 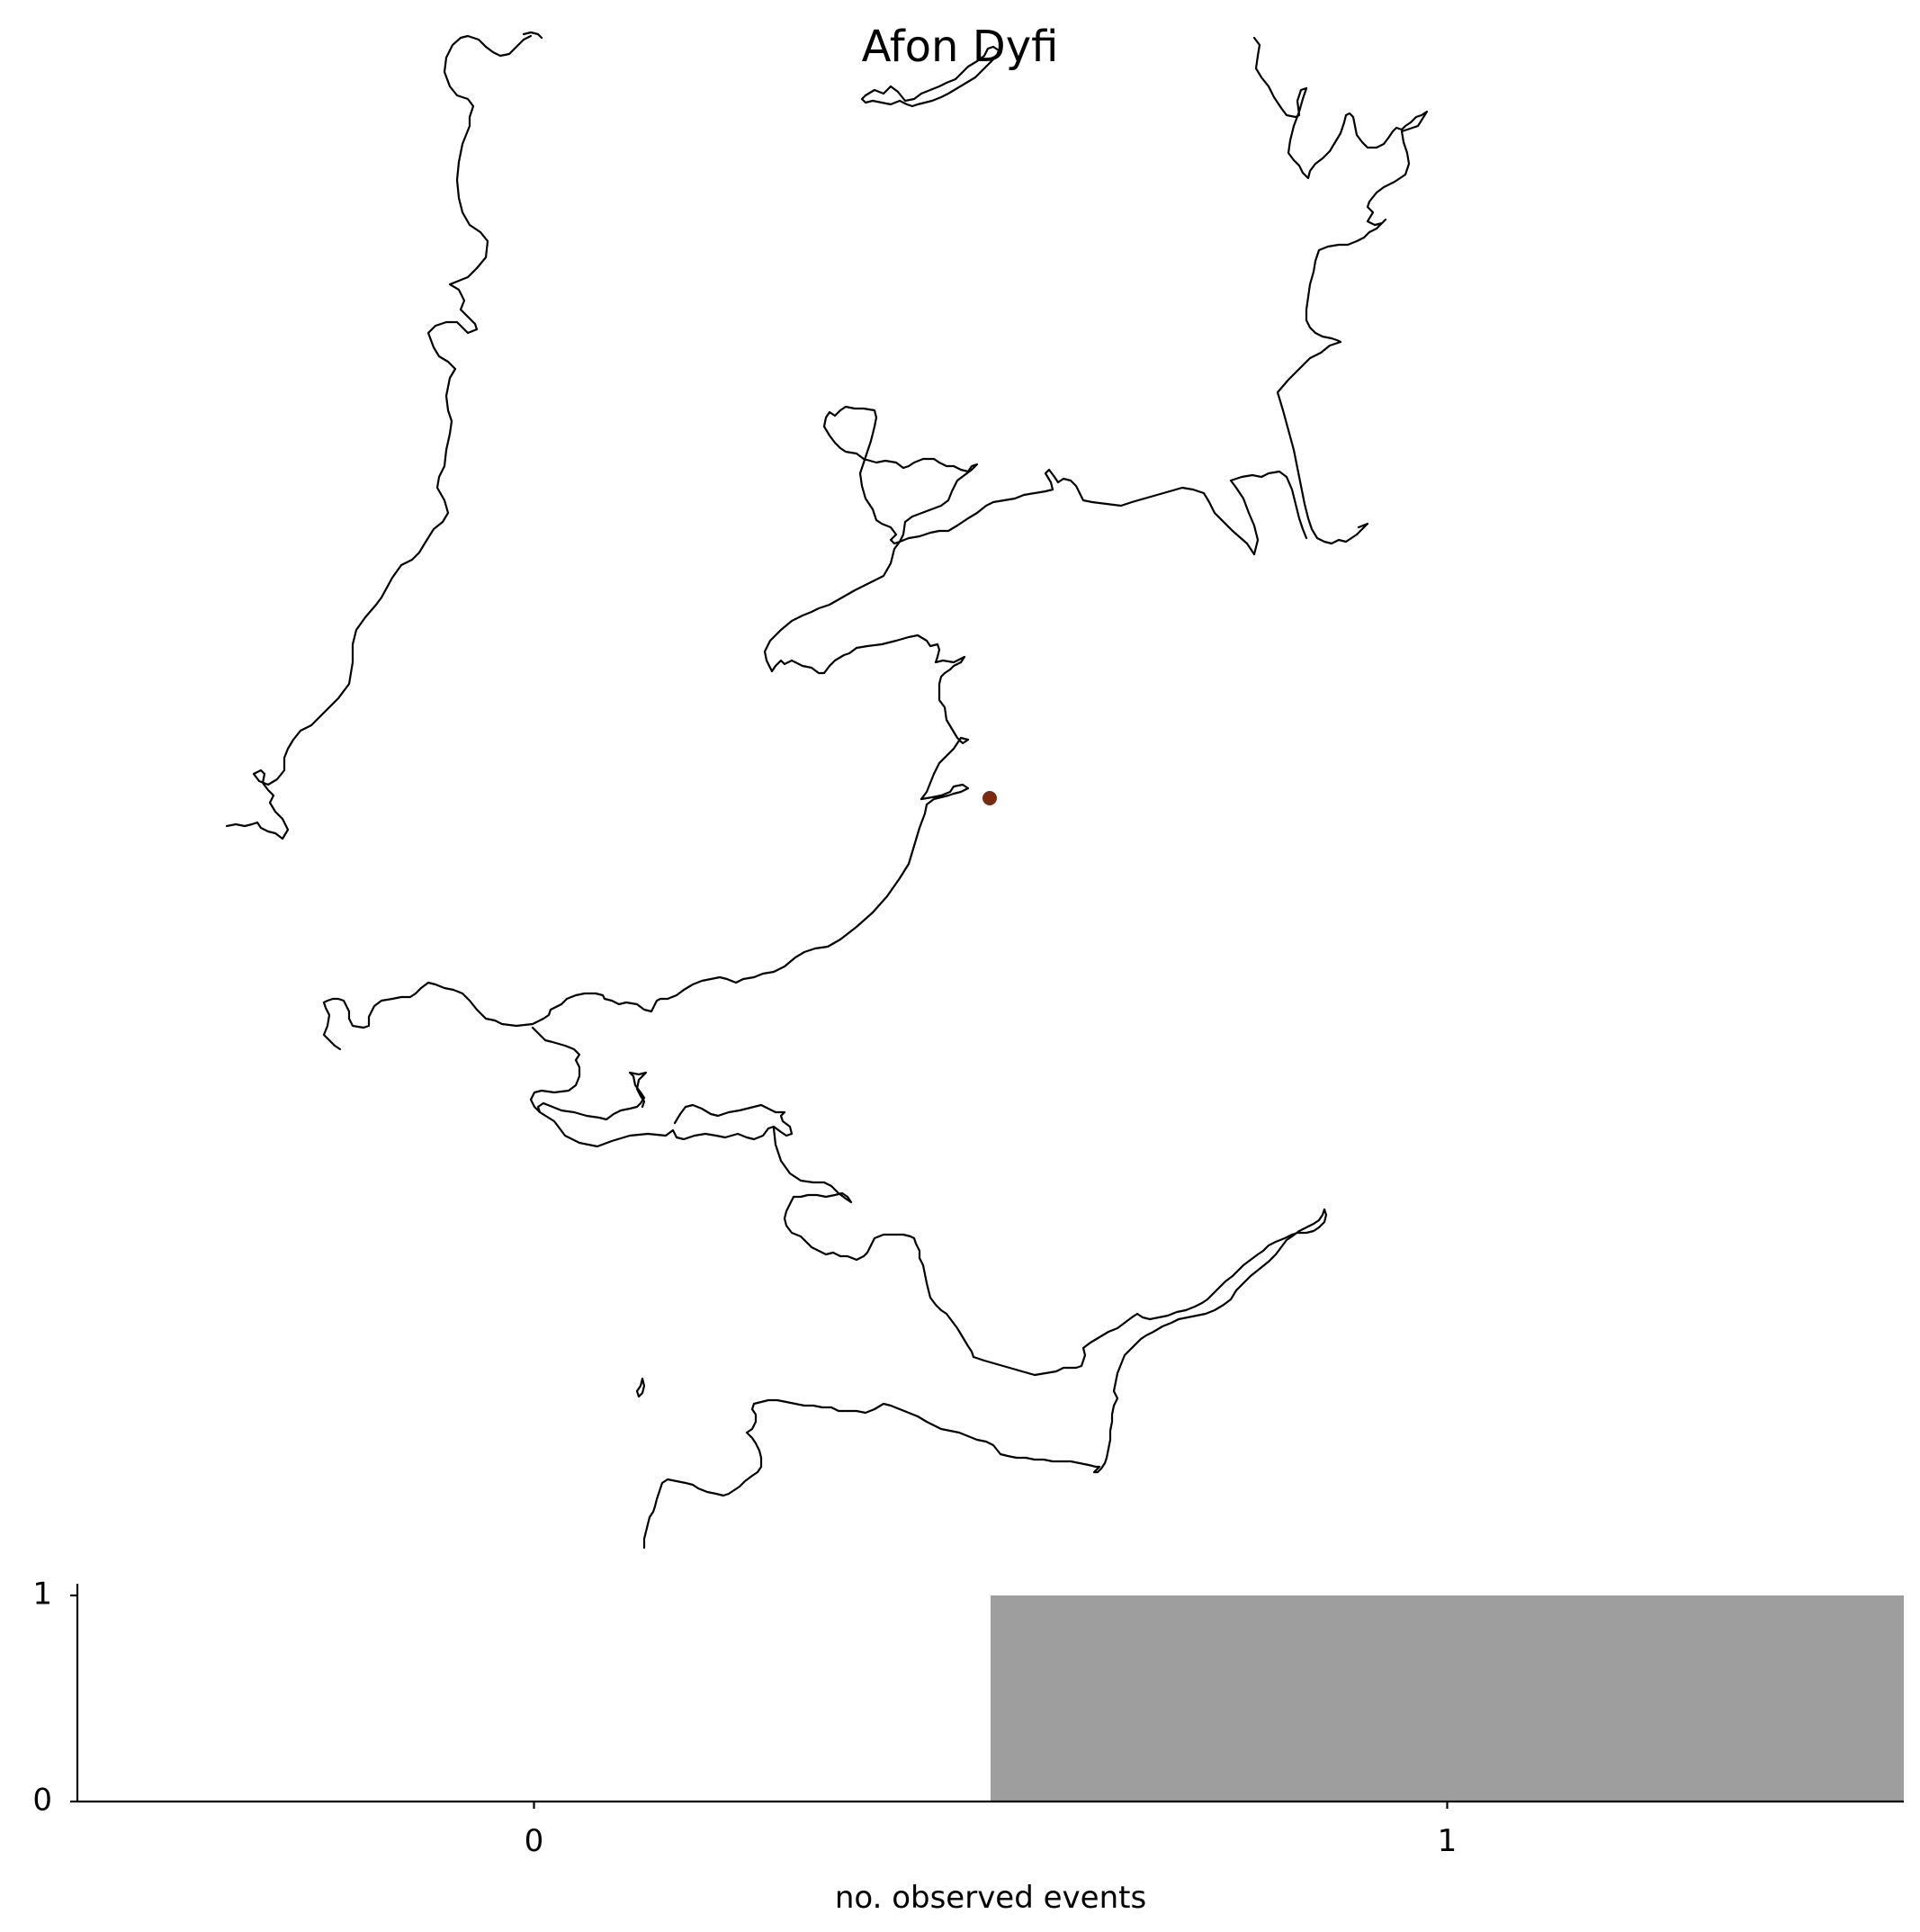 What do you see at coordinates (930, 76) in the screenshot?
I see `coastline-isle-of-man` at bounding box center [930, 76].